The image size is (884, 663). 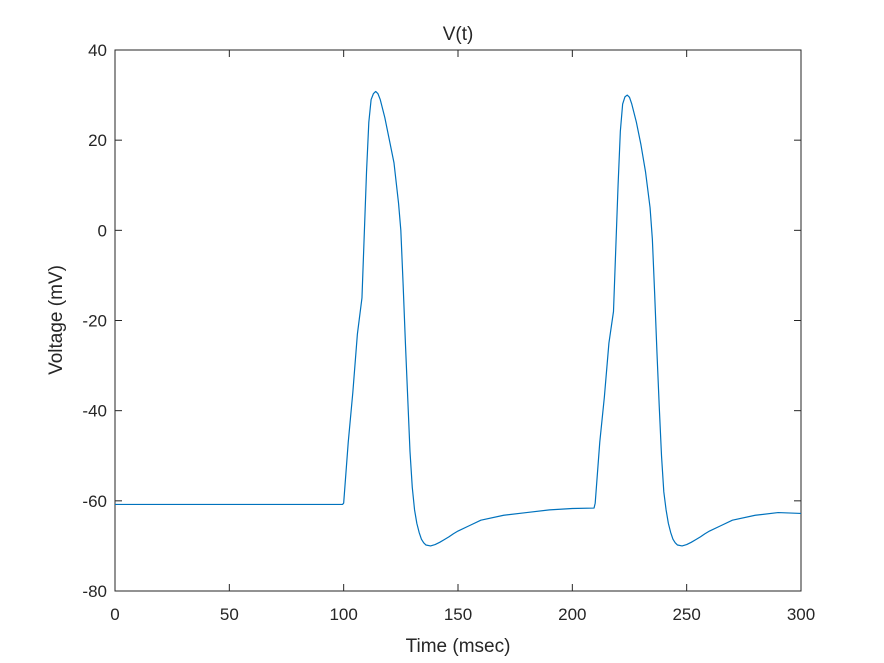 I want to click on x-tick-label: 50, so click(x=229, y=614).